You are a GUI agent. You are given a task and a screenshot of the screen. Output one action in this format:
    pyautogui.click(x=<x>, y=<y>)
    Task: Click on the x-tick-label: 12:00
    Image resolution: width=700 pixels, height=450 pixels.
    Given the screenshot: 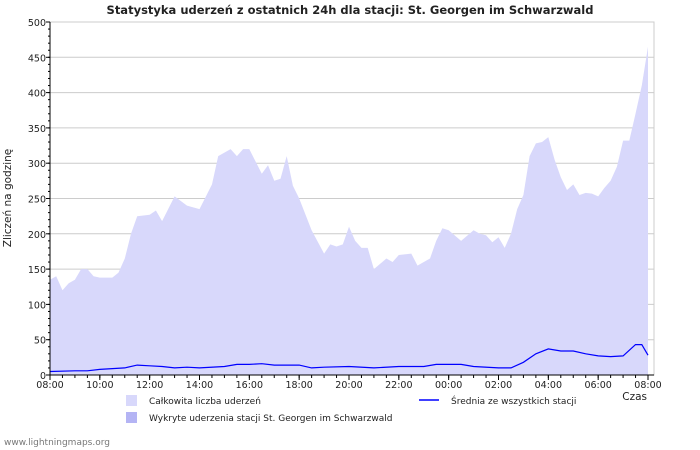 What is the action you would take?
    pyautogui.click(x=149, y=385)
    